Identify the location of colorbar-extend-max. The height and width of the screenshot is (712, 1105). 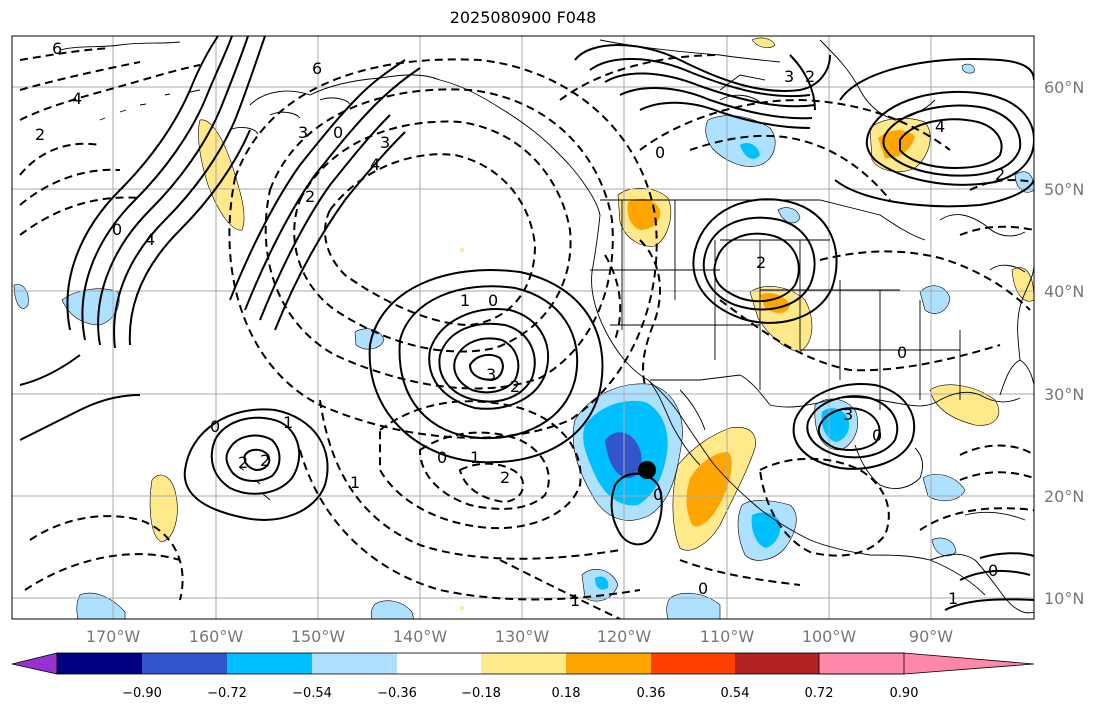
(926, 663).